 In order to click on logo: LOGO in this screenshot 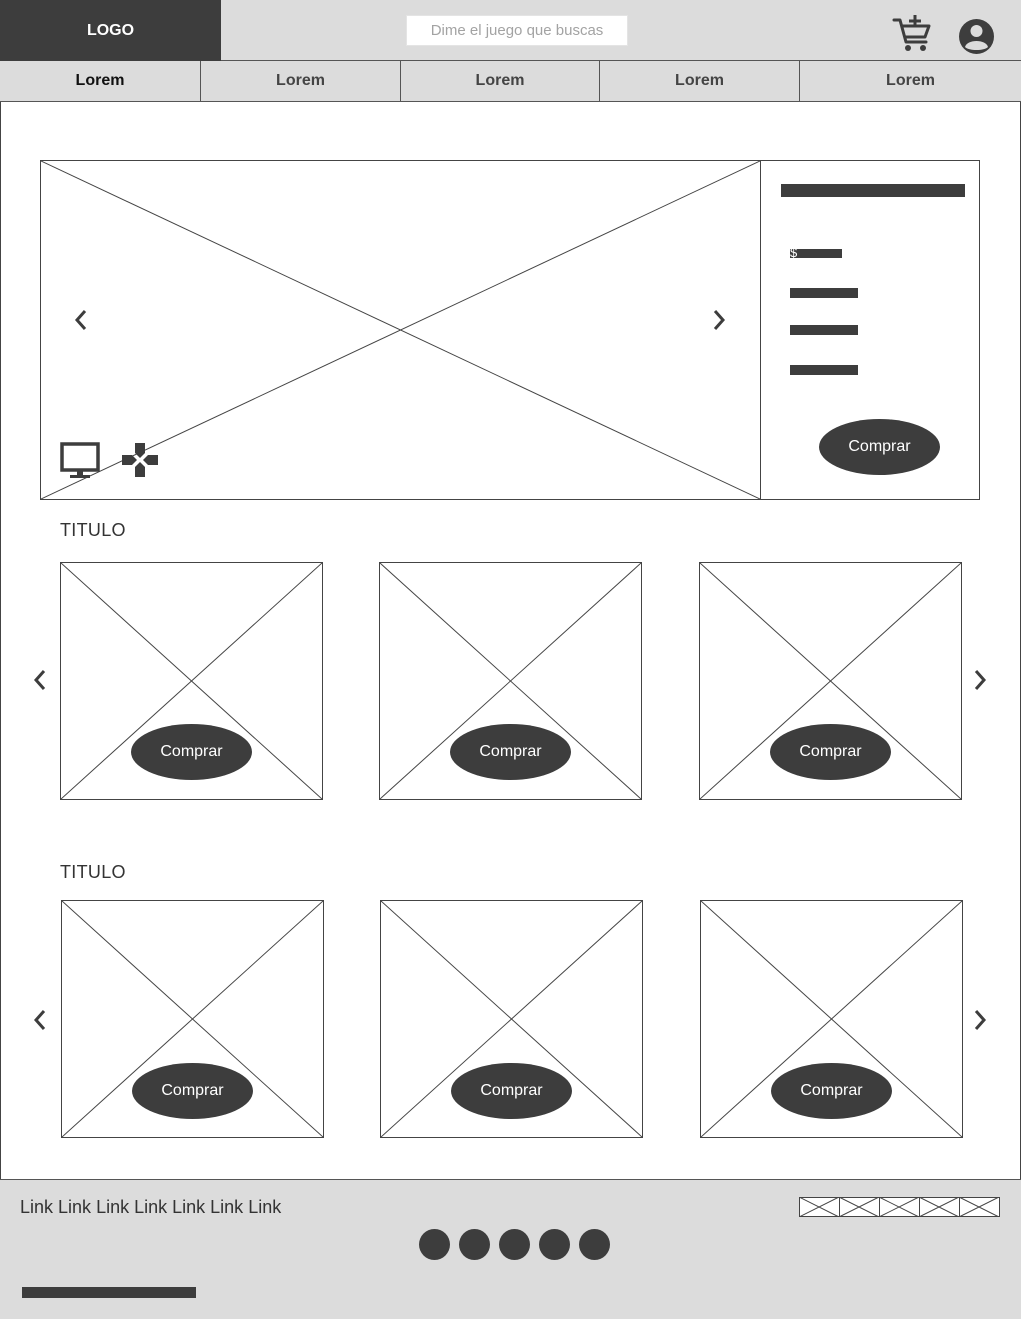, I will do `click(110, 30)`.